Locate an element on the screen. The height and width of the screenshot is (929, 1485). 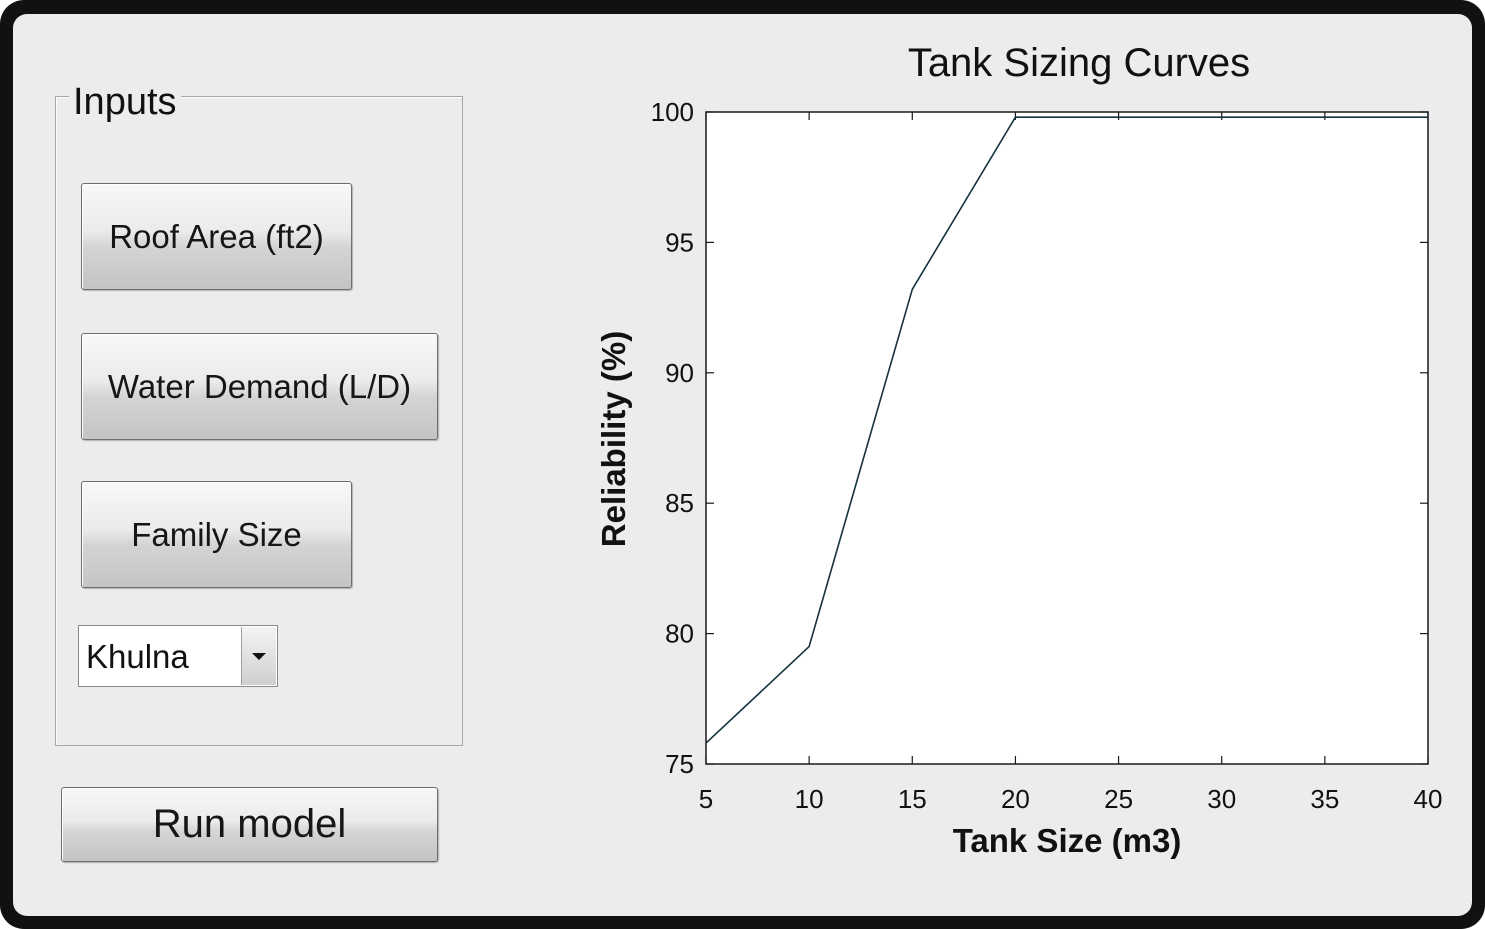
y-tick-label: 90 is located at coordinates (679, 373).